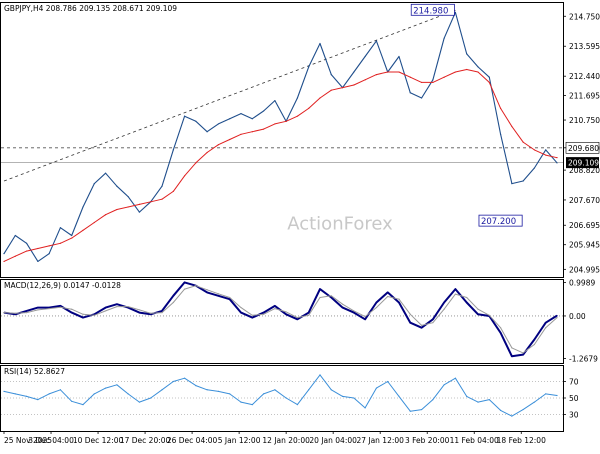  I want to click on xtick-label: 5 Jan 12:00, so click(239, 440).